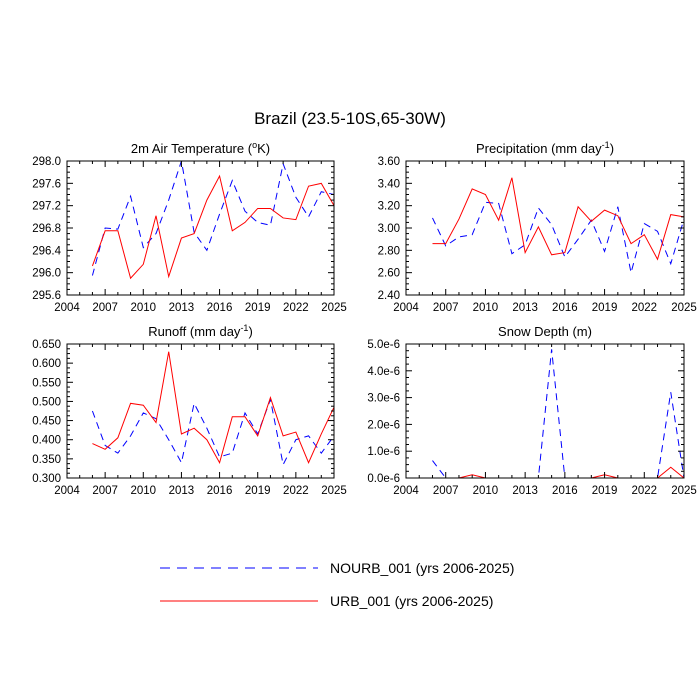  I want to click on y-tick-label: 0.400, so click(46, 441).